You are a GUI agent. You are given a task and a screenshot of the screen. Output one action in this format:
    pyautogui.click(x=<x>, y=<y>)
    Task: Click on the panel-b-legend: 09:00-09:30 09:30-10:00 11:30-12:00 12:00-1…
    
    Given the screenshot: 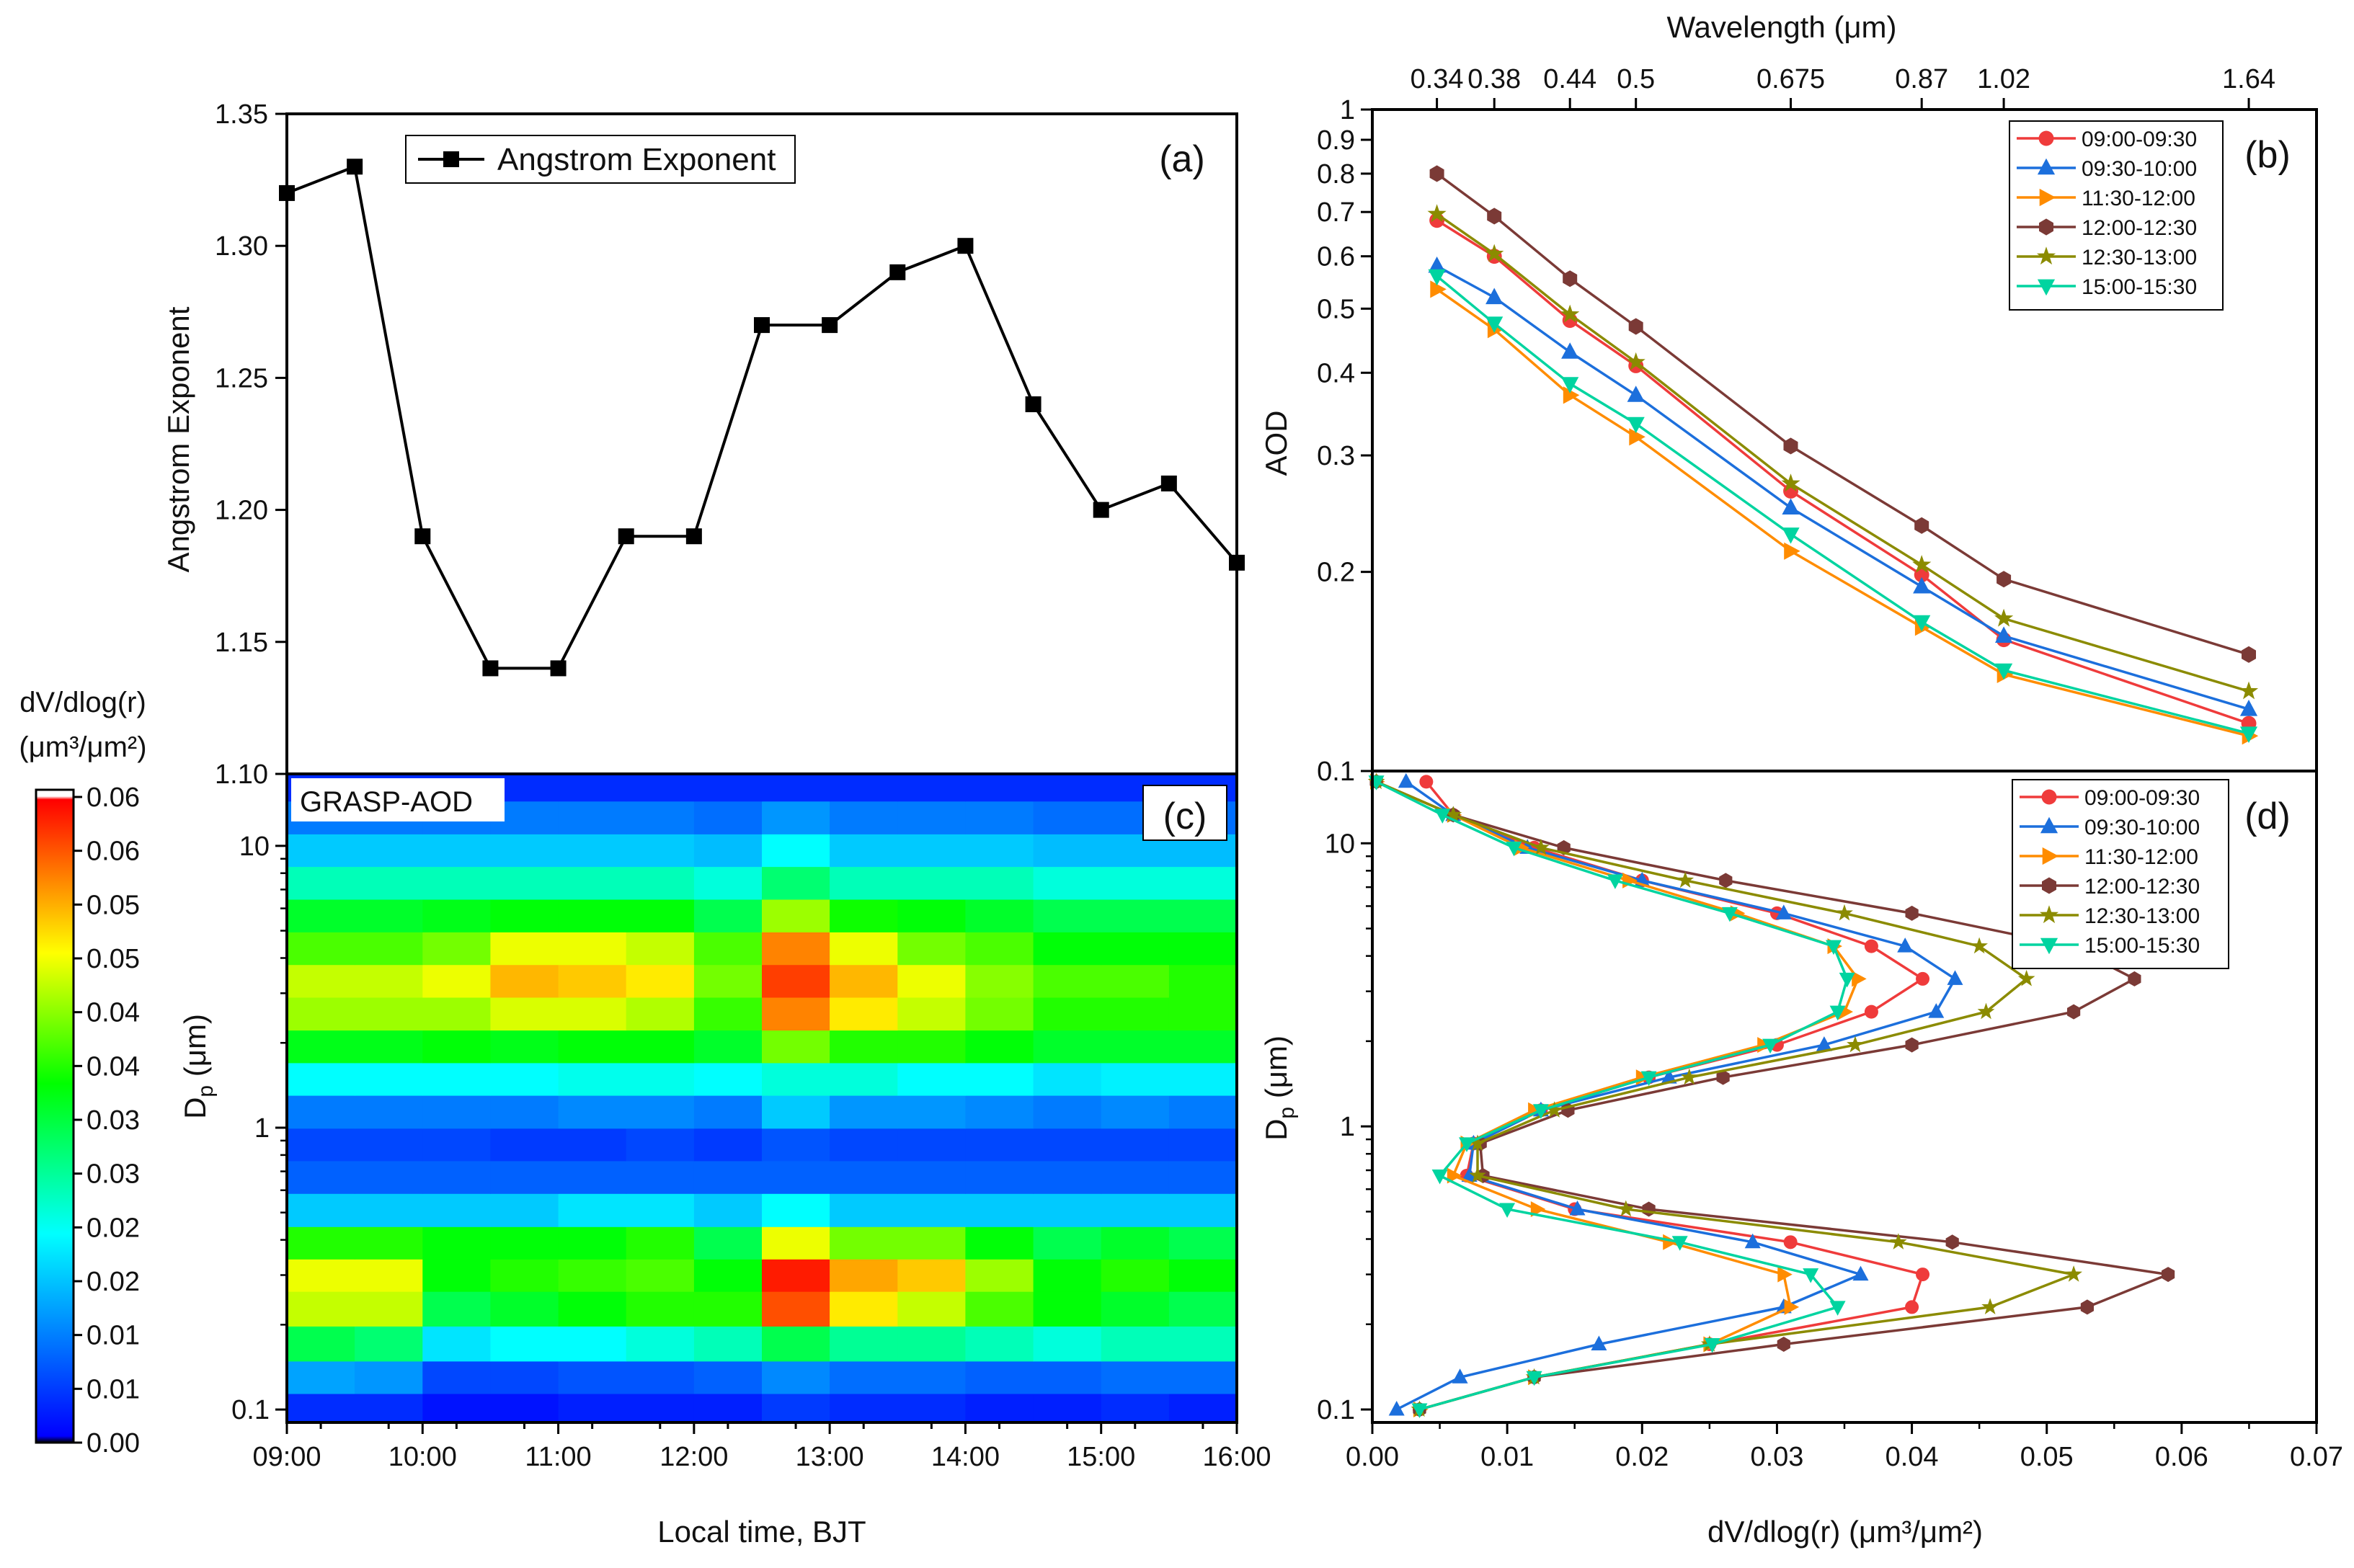 What is the action you would take?
    pyautogui.click(x=2116, y=215)
    